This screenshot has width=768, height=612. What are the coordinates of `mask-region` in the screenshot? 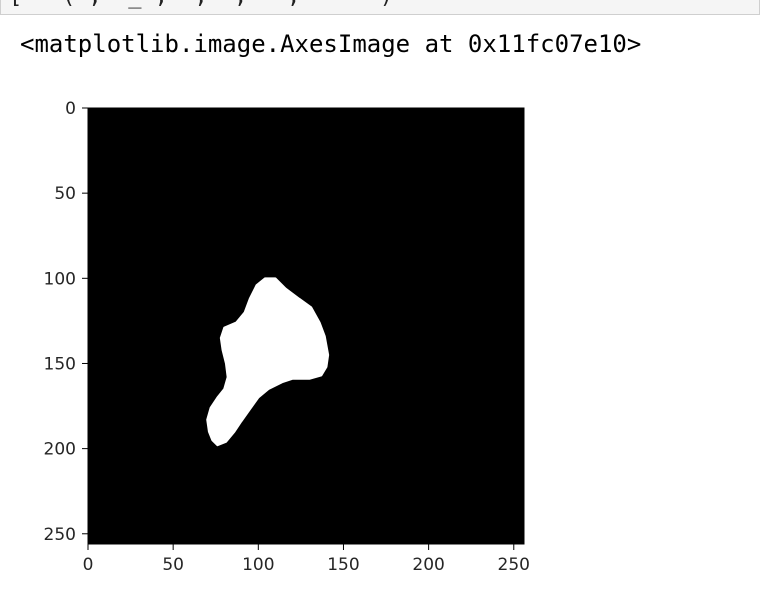 It's located at (268, 362).